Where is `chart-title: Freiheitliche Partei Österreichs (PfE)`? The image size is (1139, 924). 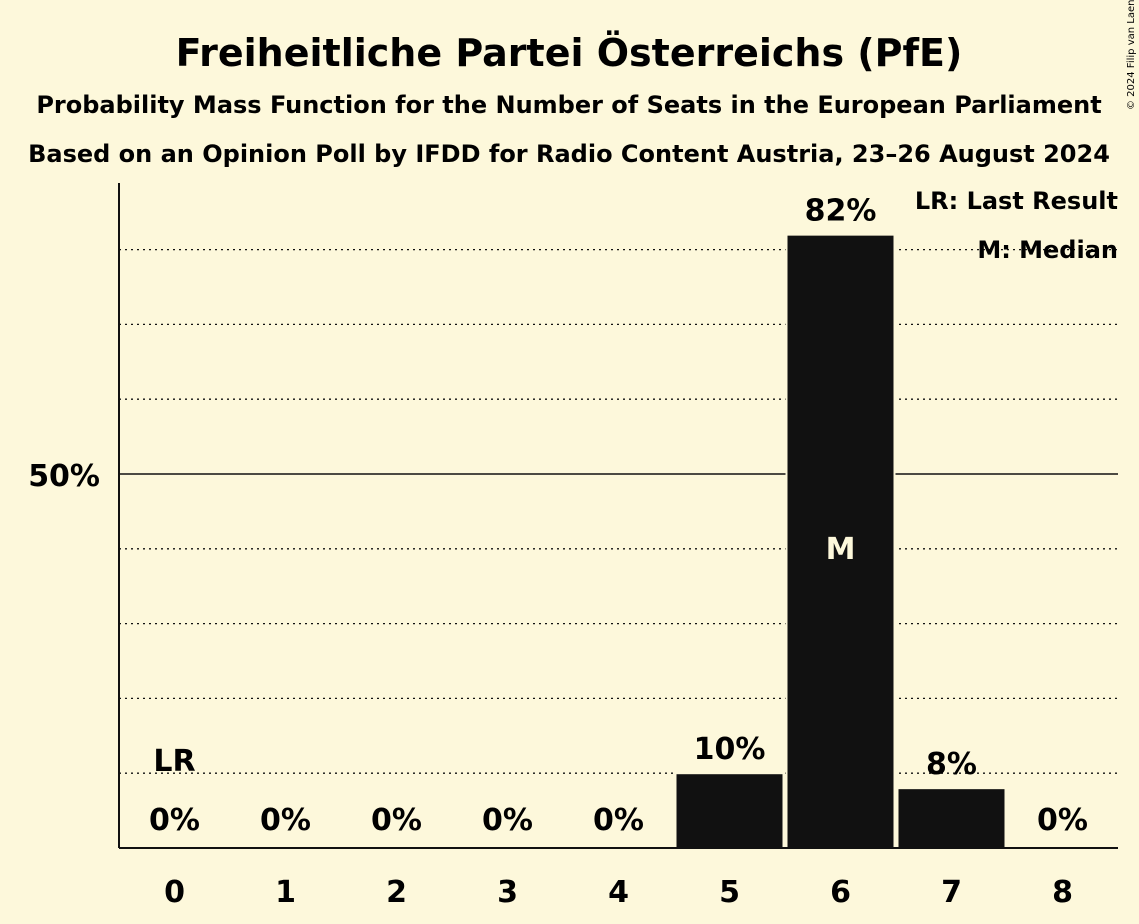 chart-title: Freiheitliche Partei Österreichs (PfE) is located at coordinates (569, 53).